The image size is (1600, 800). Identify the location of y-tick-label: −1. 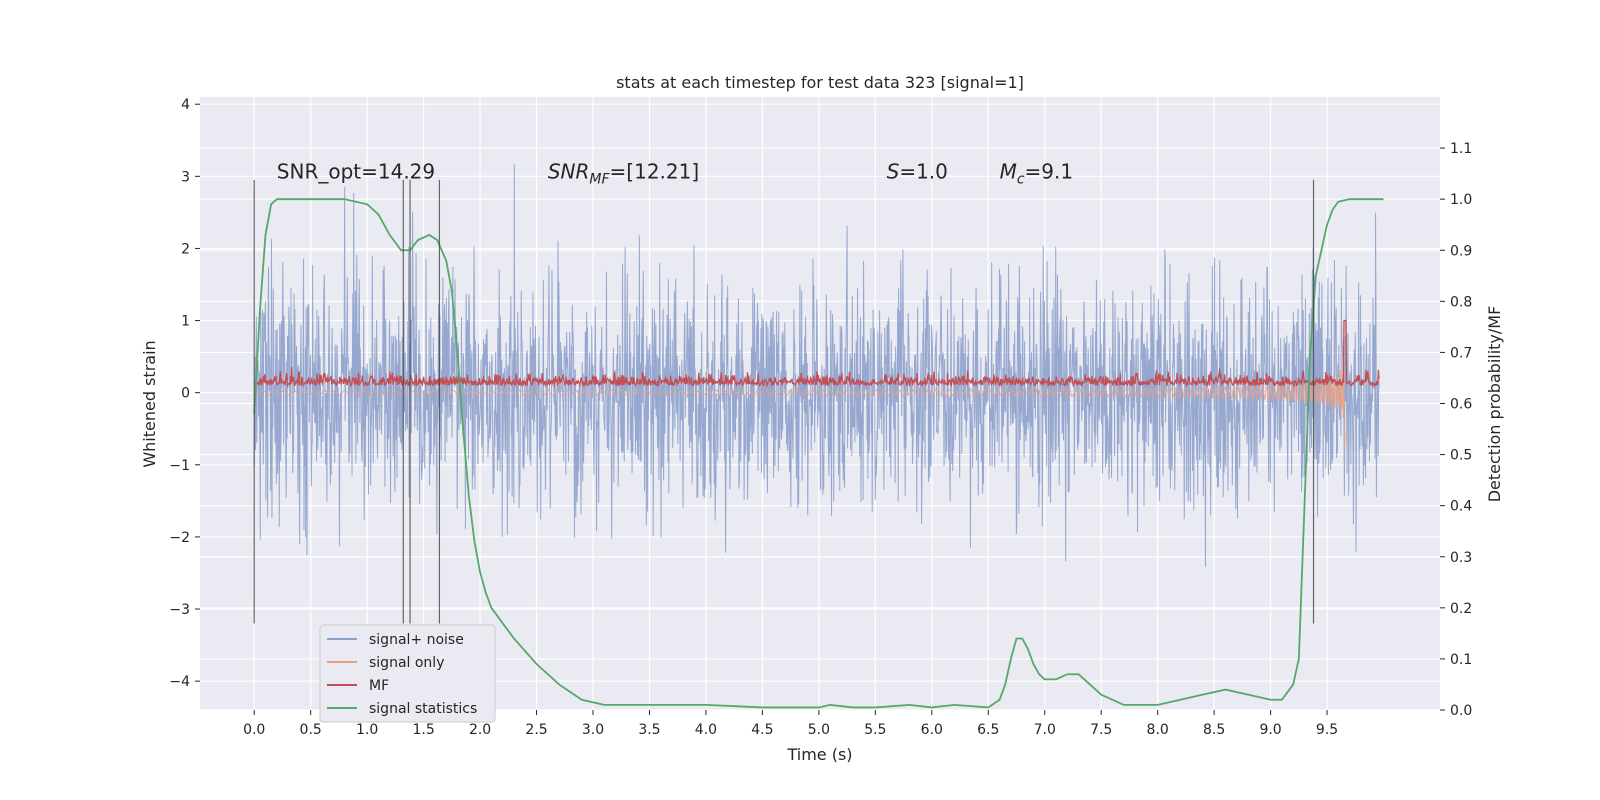
(179, 466).